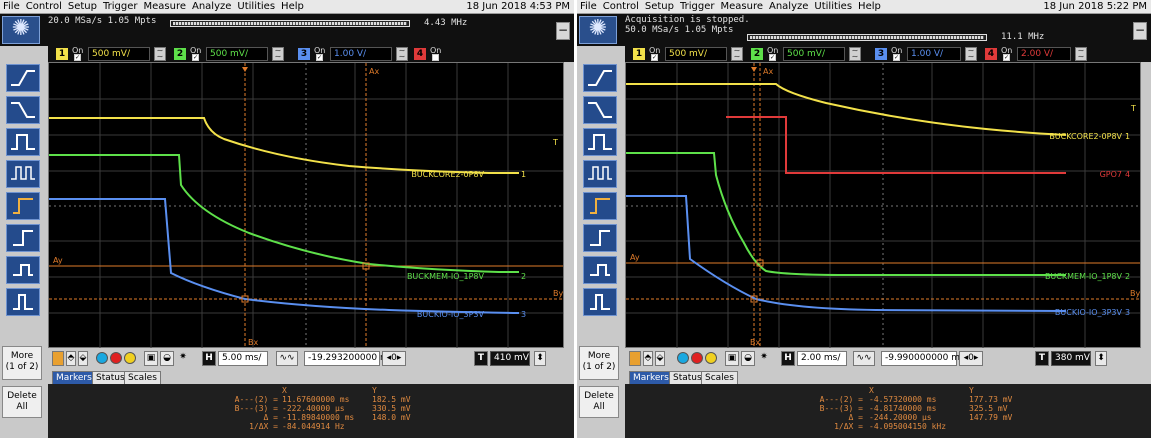 The height and width of the screenshot is (438, 1151). I want to click on trigger-level-field: 410 mV, so click(510, 358).